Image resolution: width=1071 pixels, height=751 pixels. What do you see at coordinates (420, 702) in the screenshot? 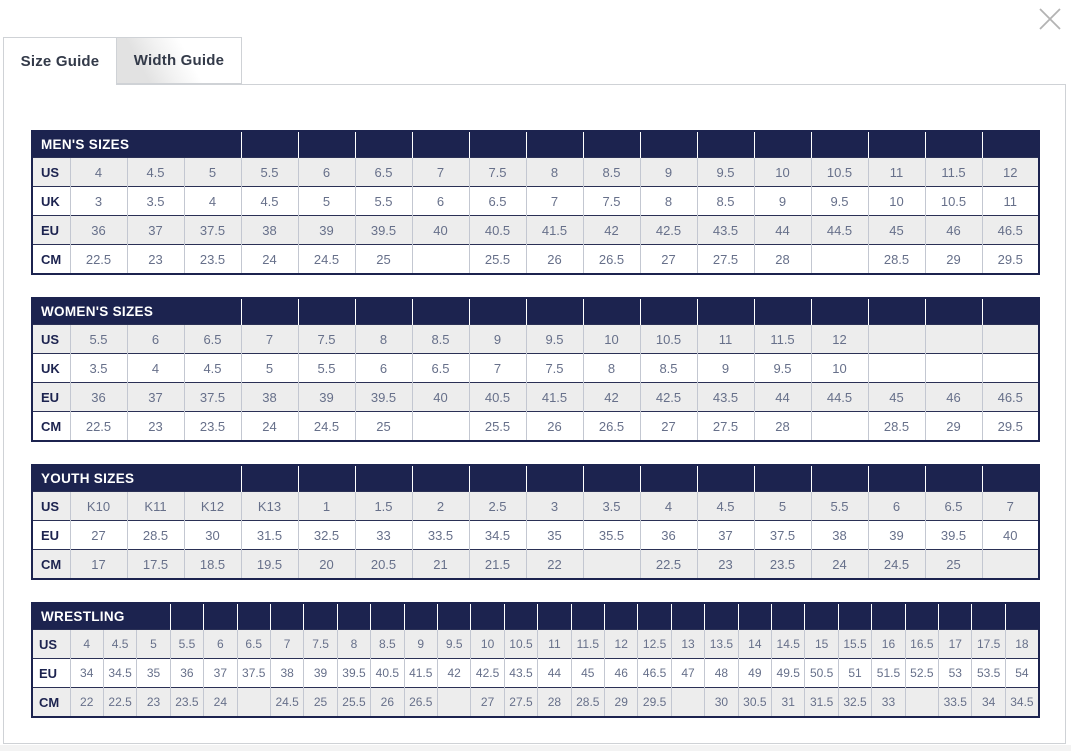
I see `size-cell: 26.5` at bounding box center [420, 702].